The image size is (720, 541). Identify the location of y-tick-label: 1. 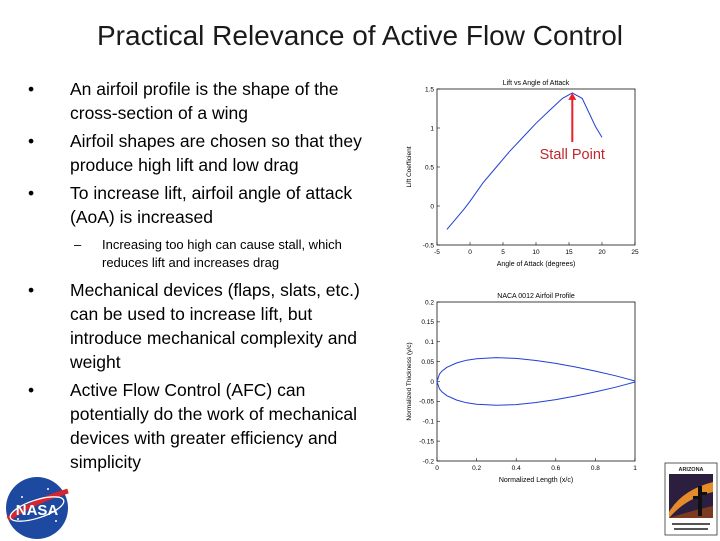
(432, 128).